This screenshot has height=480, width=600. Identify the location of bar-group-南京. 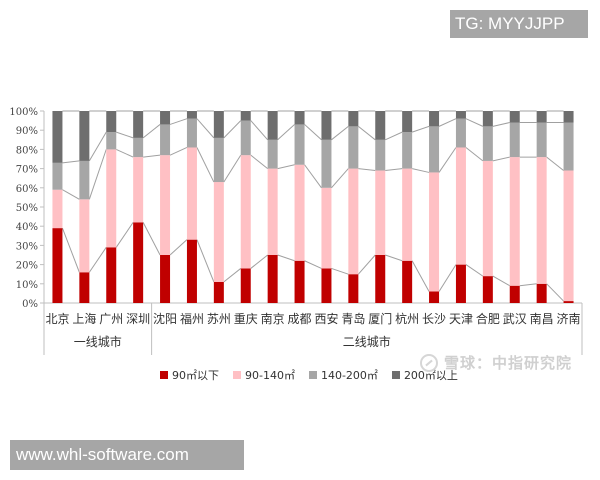
(272, 207).